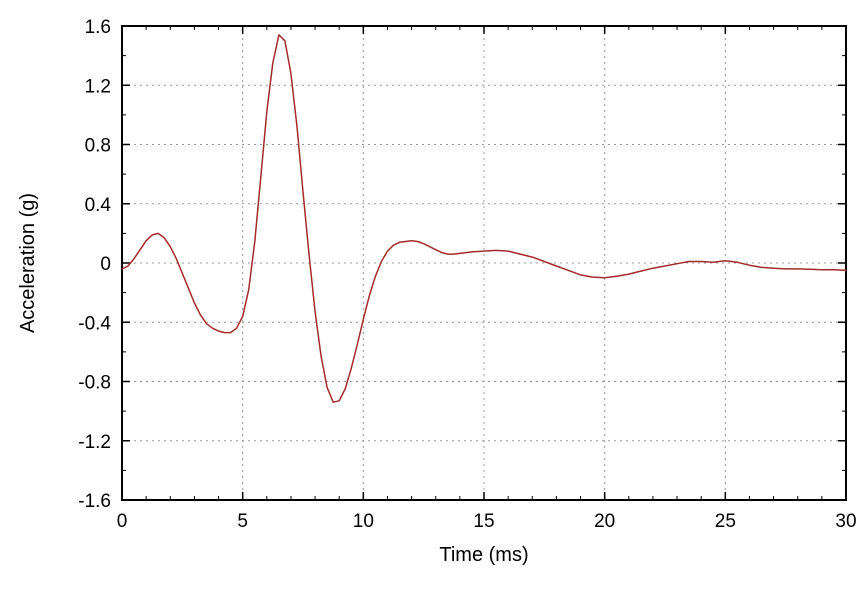 The image size is (864, 592). What do you see at coordinates (483, 521) in the screenshot?
I see `x-tick-label: 15` at bounding box center [483, 521].